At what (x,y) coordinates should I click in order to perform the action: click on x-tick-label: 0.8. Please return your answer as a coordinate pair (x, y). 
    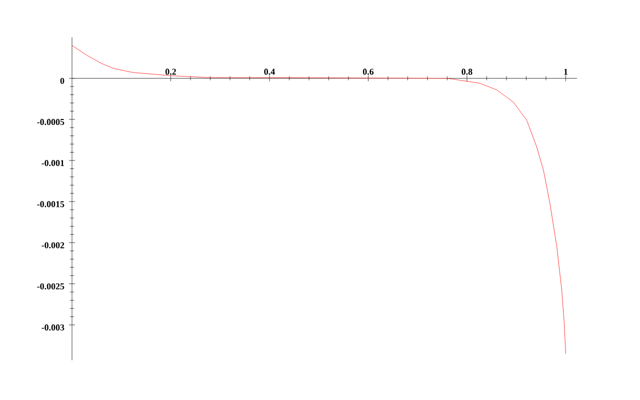
    Looking at the image, I should click on (467, 71).